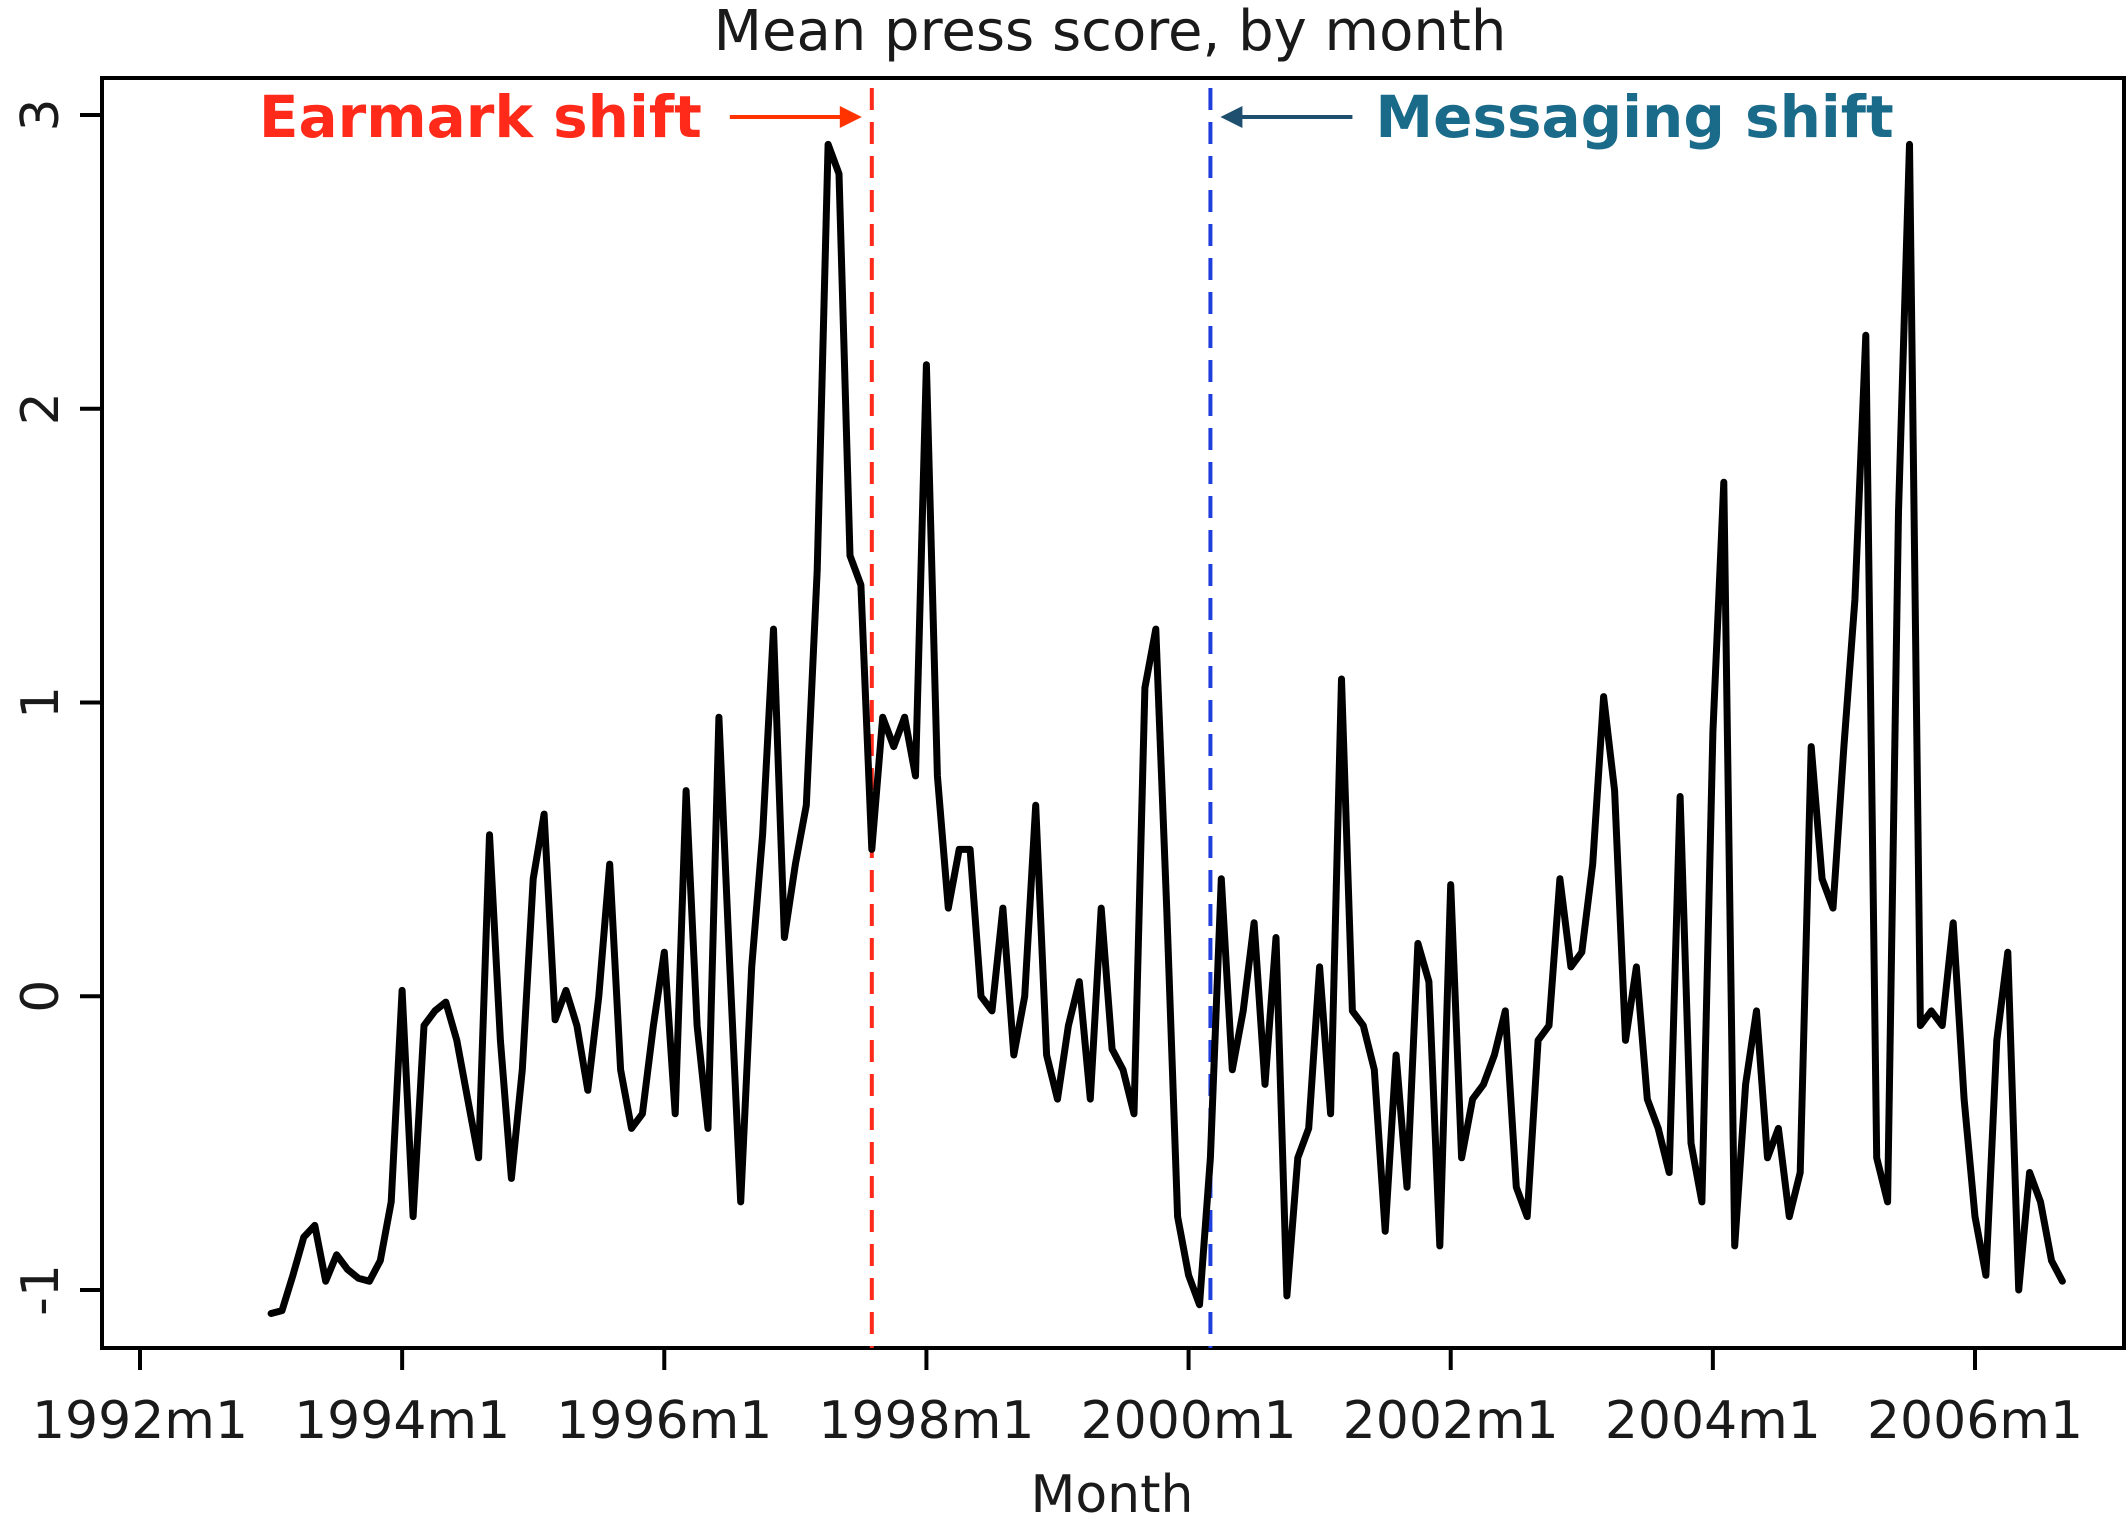  I want to click on messaging-shift-label: Messaging shift, so click(1634, 117).